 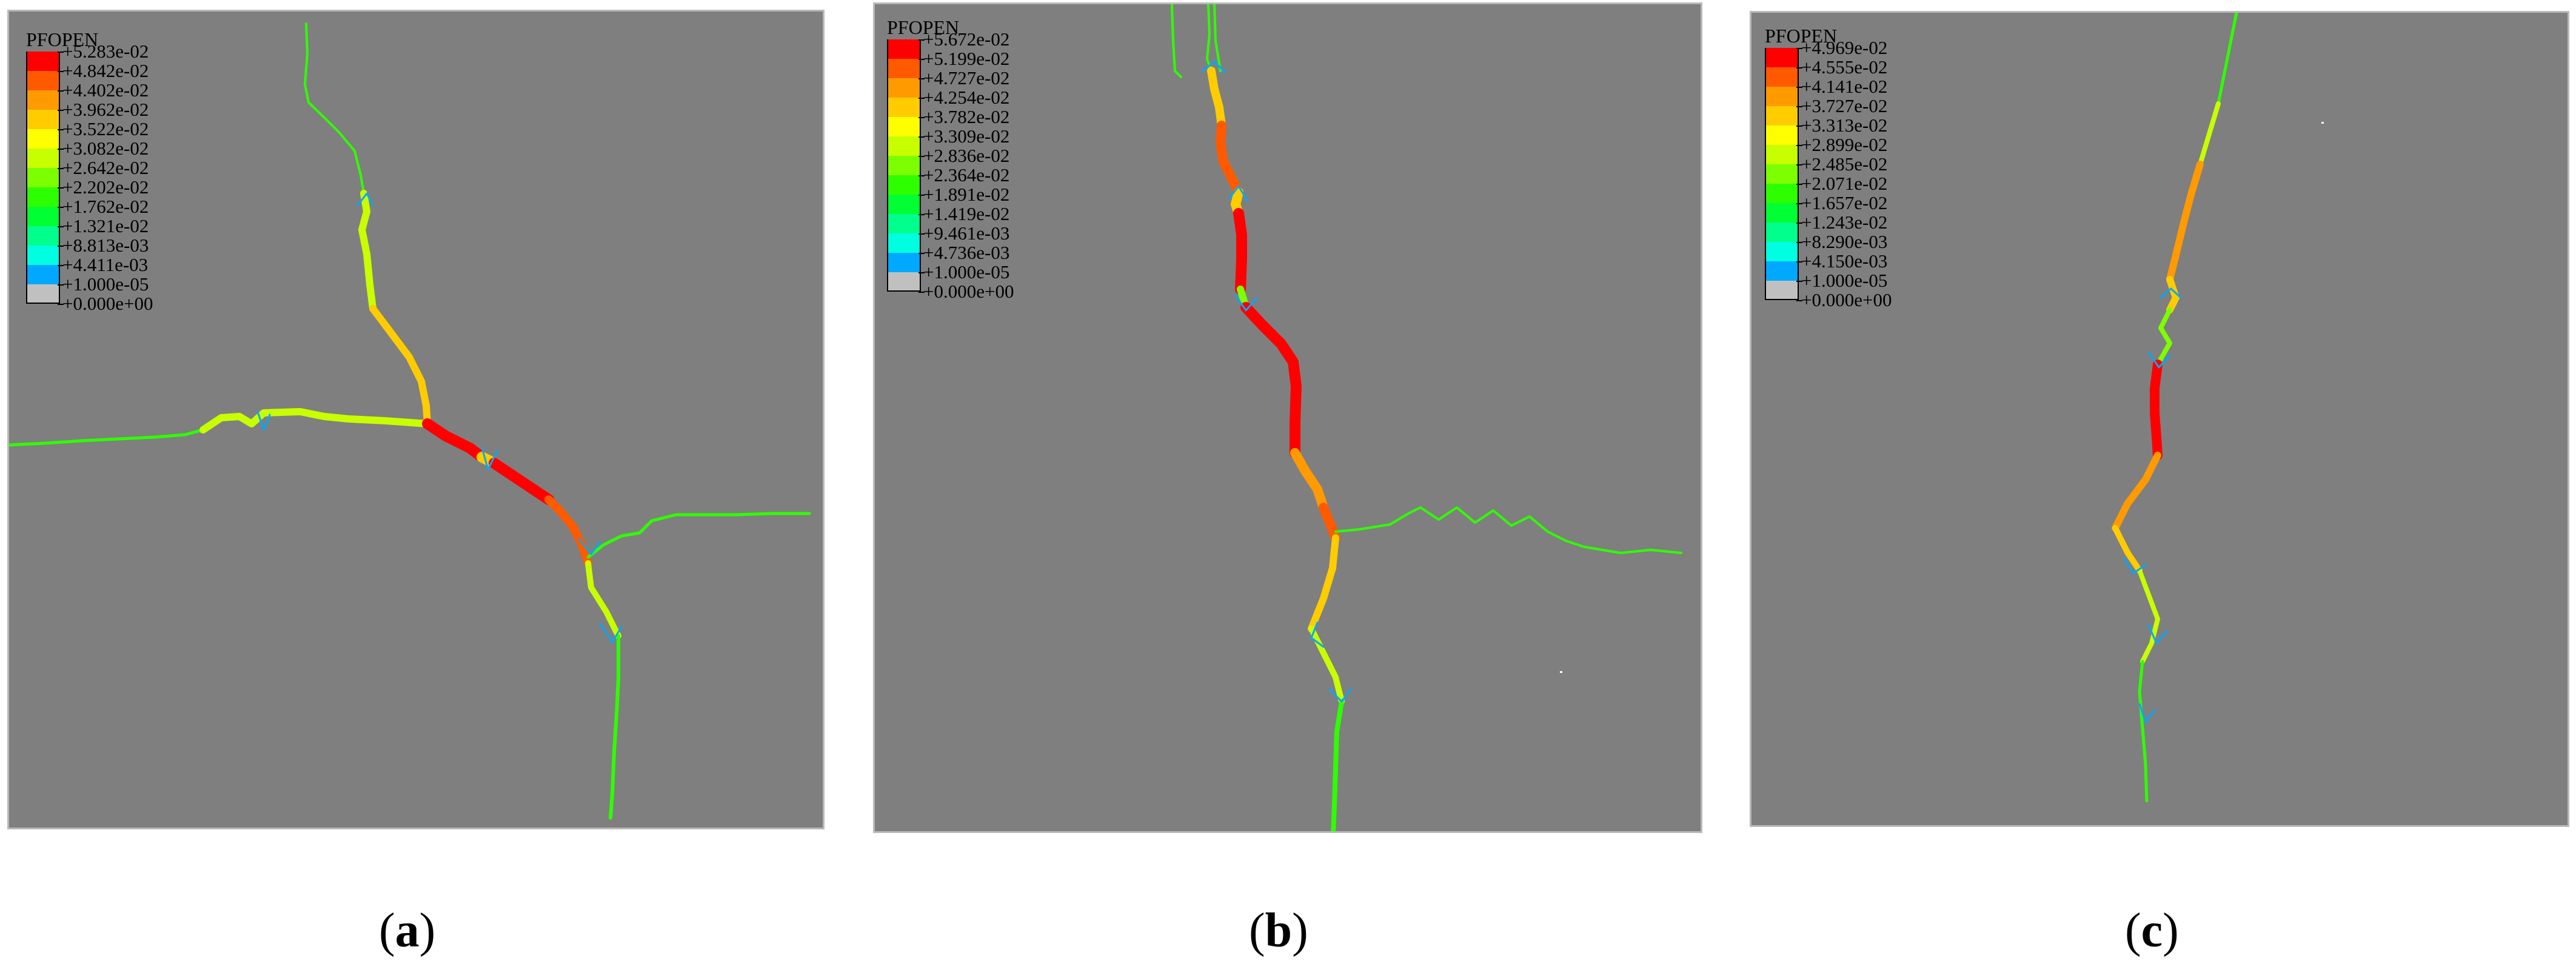 I want to click on legend-value: +1.321e-02, so click(x=105, y=225).